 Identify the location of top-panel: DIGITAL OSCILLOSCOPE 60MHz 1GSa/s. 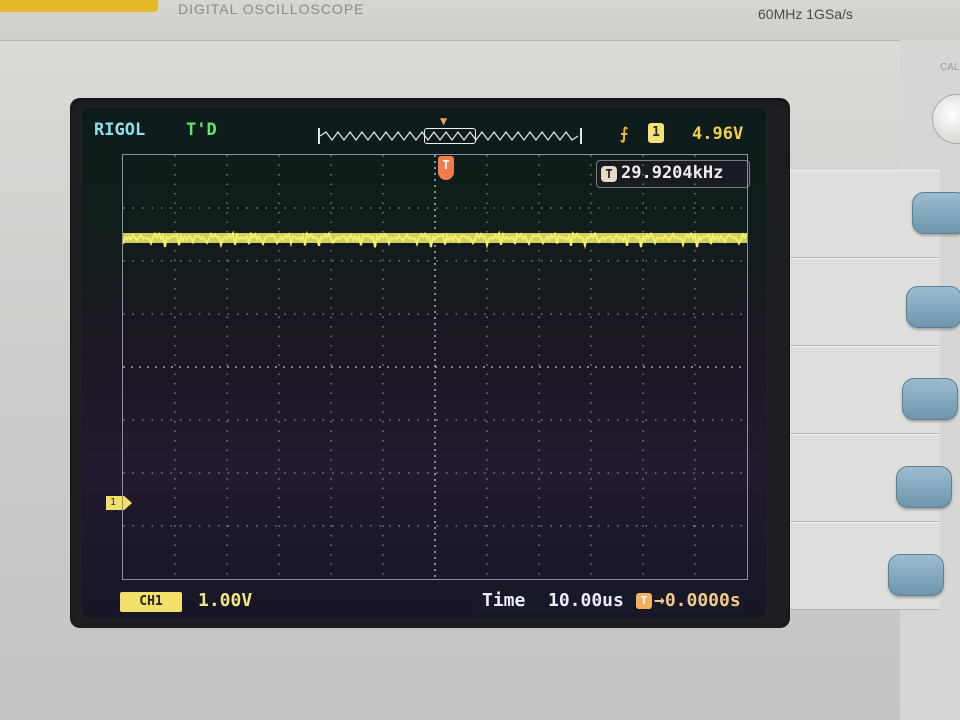
(480, 20).